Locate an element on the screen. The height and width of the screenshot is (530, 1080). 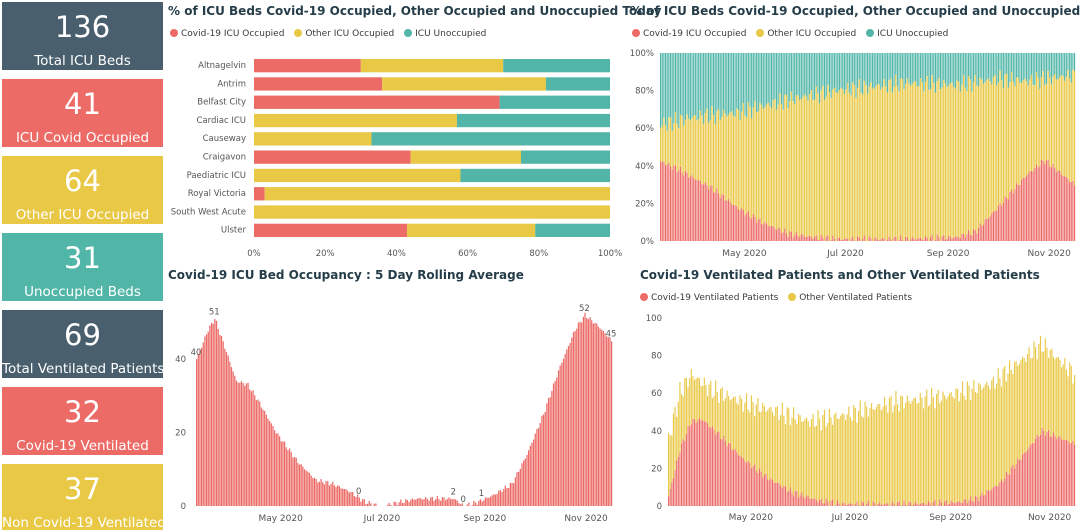
kpi-card-icu-covid-occupied: 41 ICU Covid Occupied is located at coordinates (82, 113).